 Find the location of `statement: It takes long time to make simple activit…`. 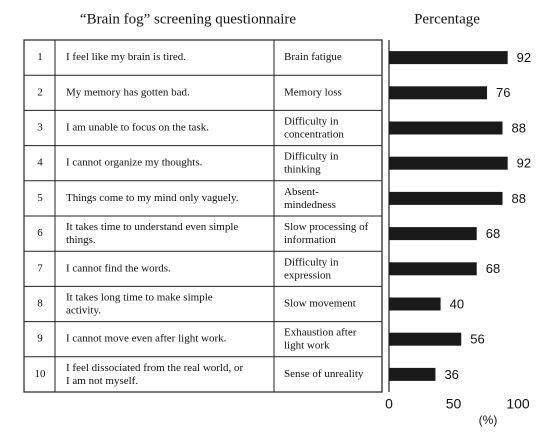

statement: It takes long time to make simple activit… is located at coordinates (139, 303).